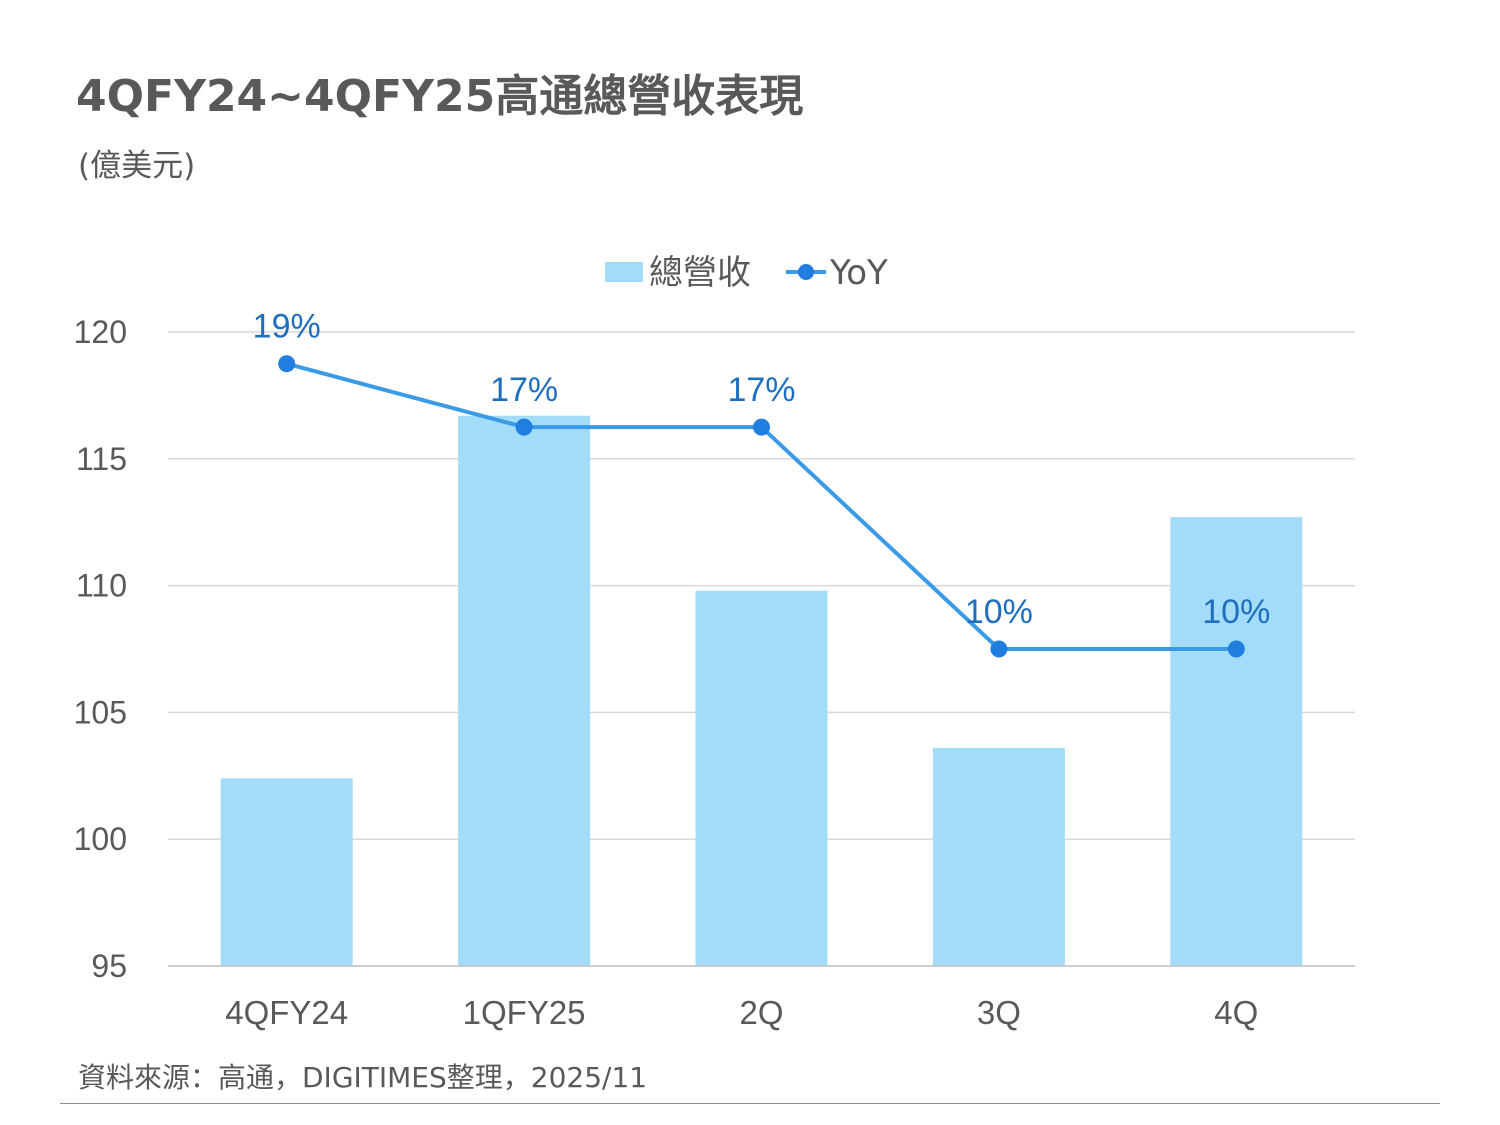 Image resolution: width=1500 pixels, height=1125 pixels. What do you see at coordinates (858, 273) in the screenshot?
I see `legend-line-label: YoY` at bounding box center [858, 273].